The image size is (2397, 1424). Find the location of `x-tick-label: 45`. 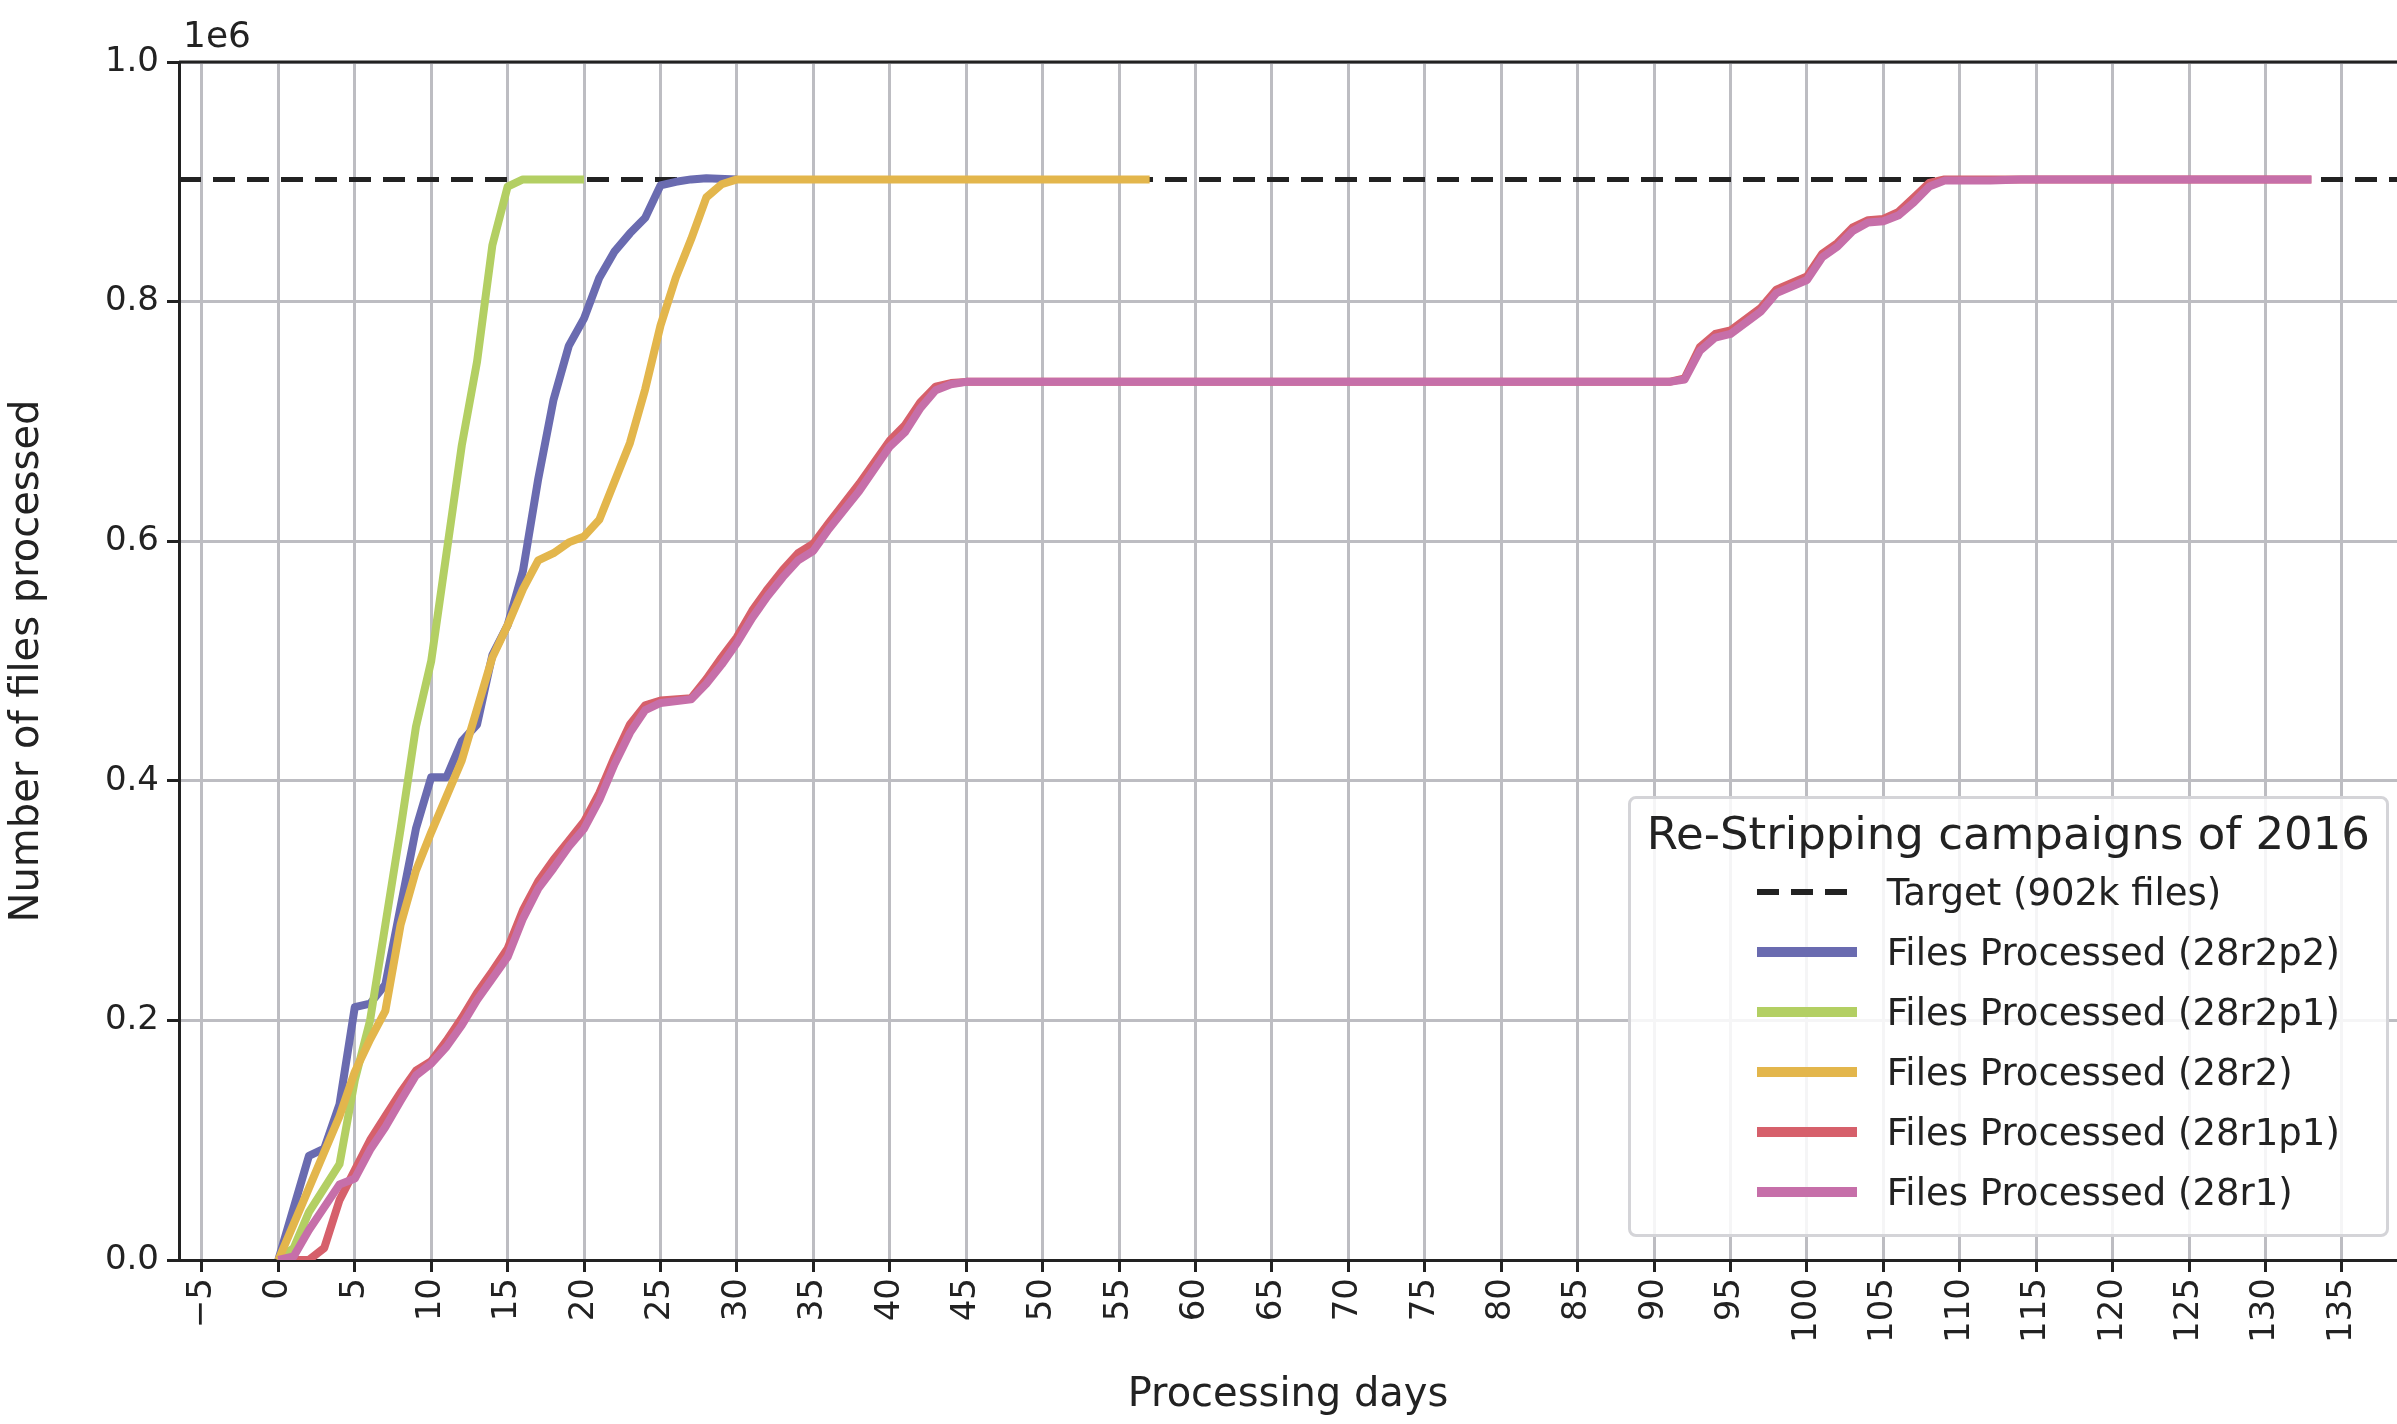

x-tick-label: 45 is located at coordinates (963, 1300).